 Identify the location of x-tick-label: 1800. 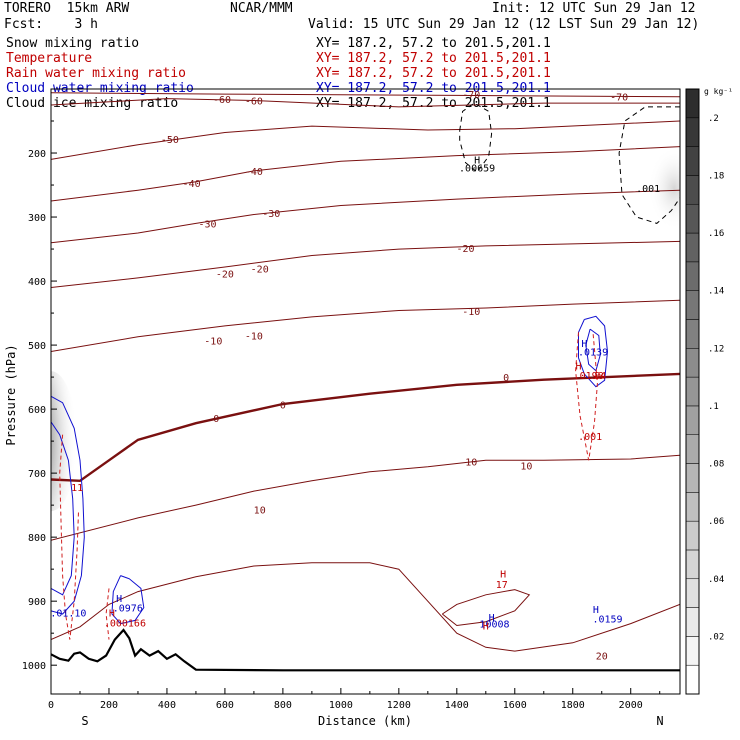
(573, 705).